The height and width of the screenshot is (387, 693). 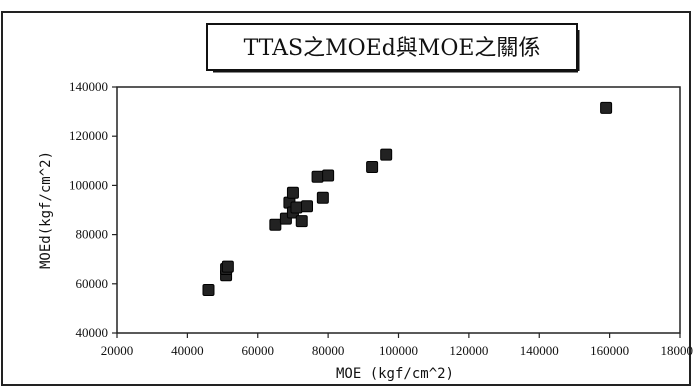 I want to click on x-tick-label: 20000, so click(x=117, y=350).